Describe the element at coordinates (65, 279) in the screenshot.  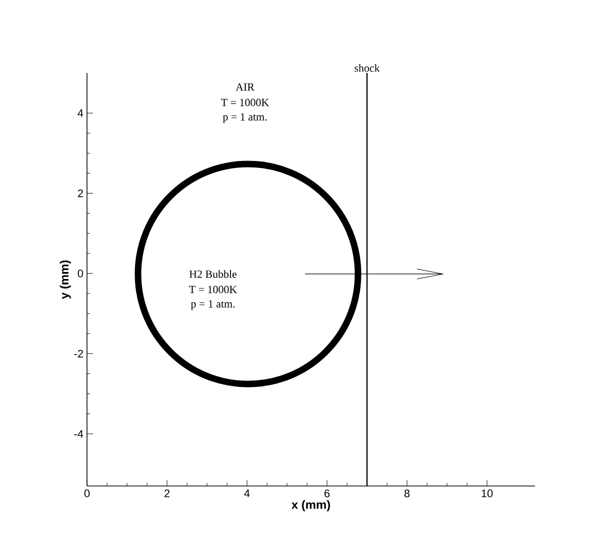
I see `y-axis-title: y (mm)` at that location.